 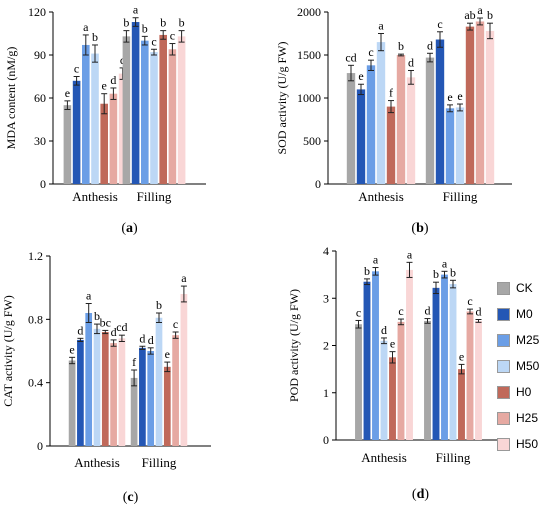 I want to click on panel-b-significance-letter: b, so click(x=490, y=15).